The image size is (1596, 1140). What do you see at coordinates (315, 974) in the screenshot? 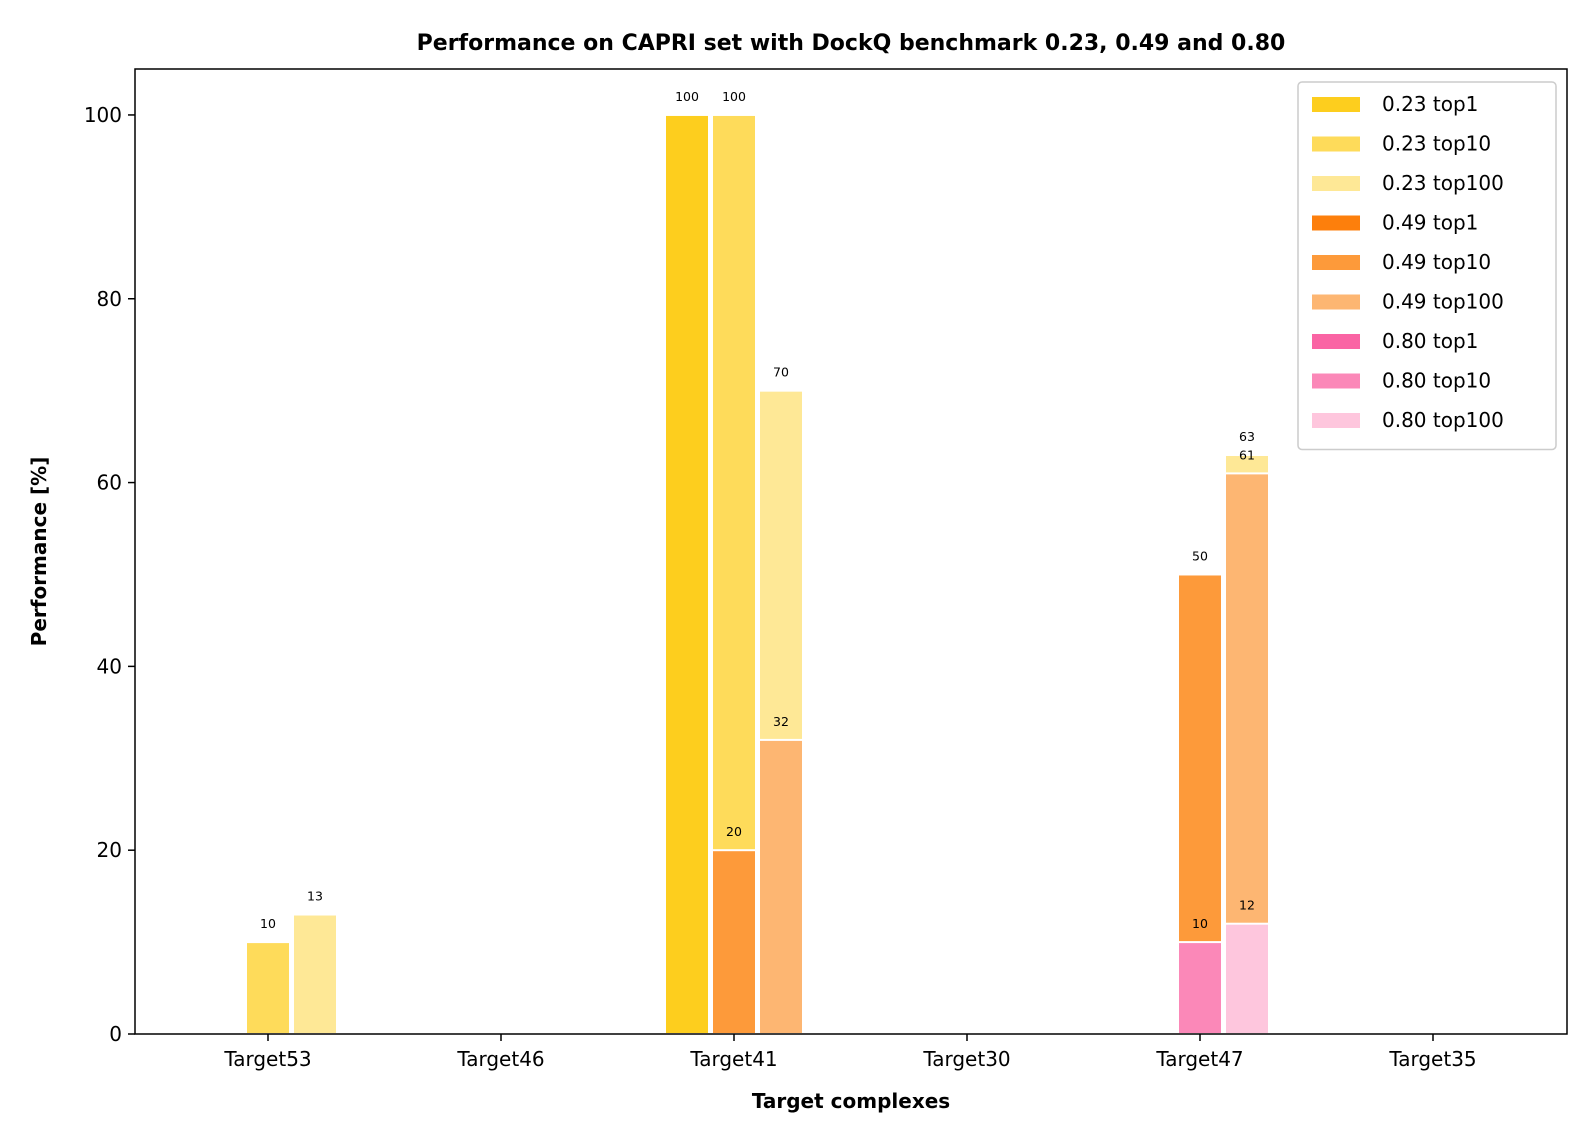
I see `bar-0-23-top100-Target53` at bounding box center [315, 974].